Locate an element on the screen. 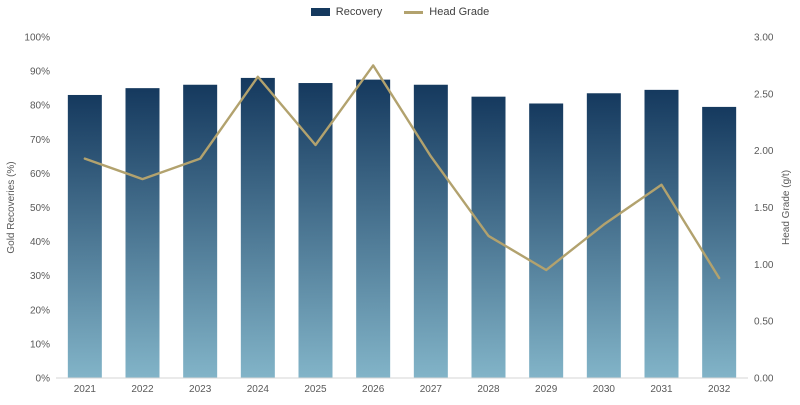 The image size is (800, 405). left-axis-title: Gold Recoveries (%) is located at coordinates (11, 207).